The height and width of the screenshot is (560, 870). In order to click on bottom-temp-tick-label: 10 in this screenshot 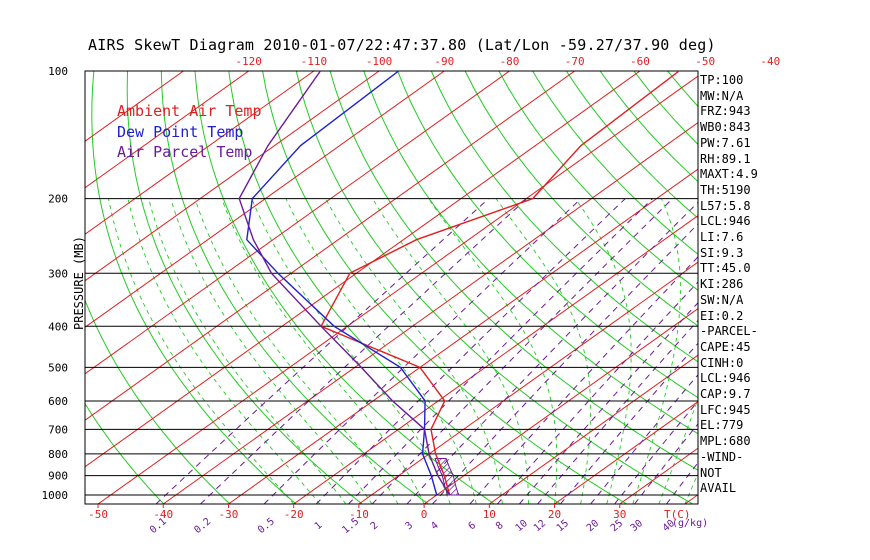, I will do `click(489, 514)`.